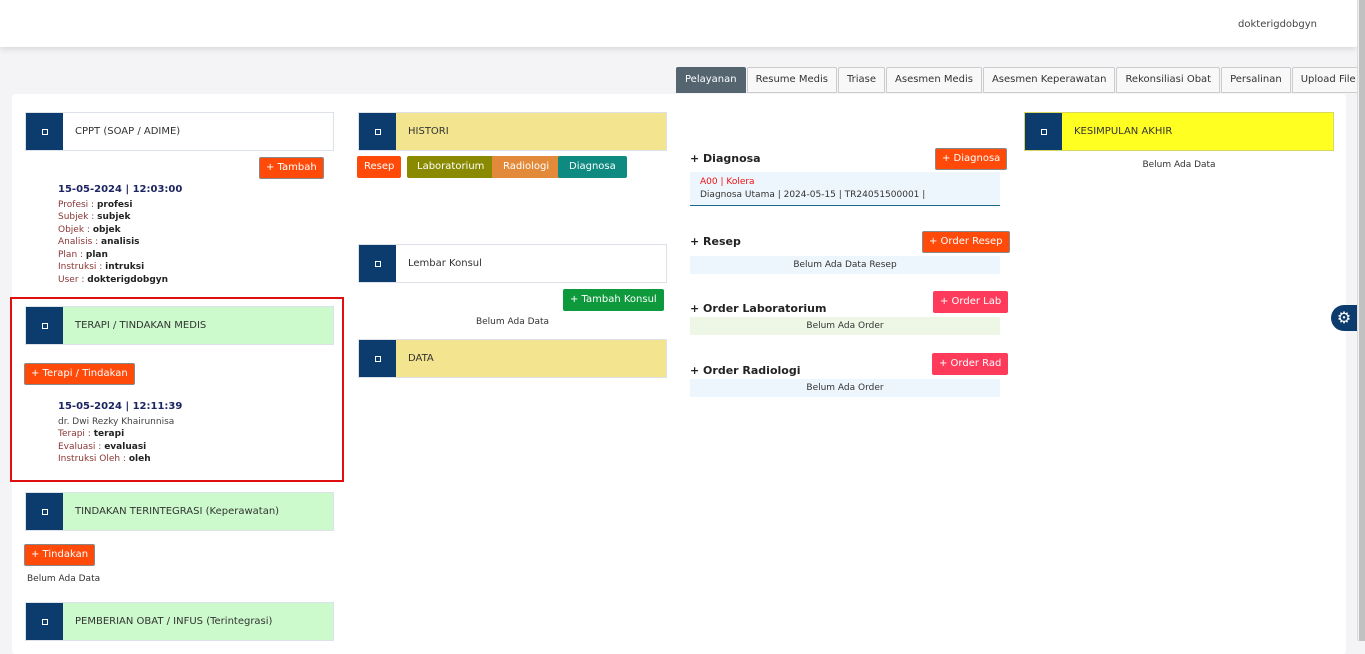  What do you see at coordinates (678, 23) in the screenshot?
I see `top-header: dokterigdobgyn` at bounding box center [678, 23].